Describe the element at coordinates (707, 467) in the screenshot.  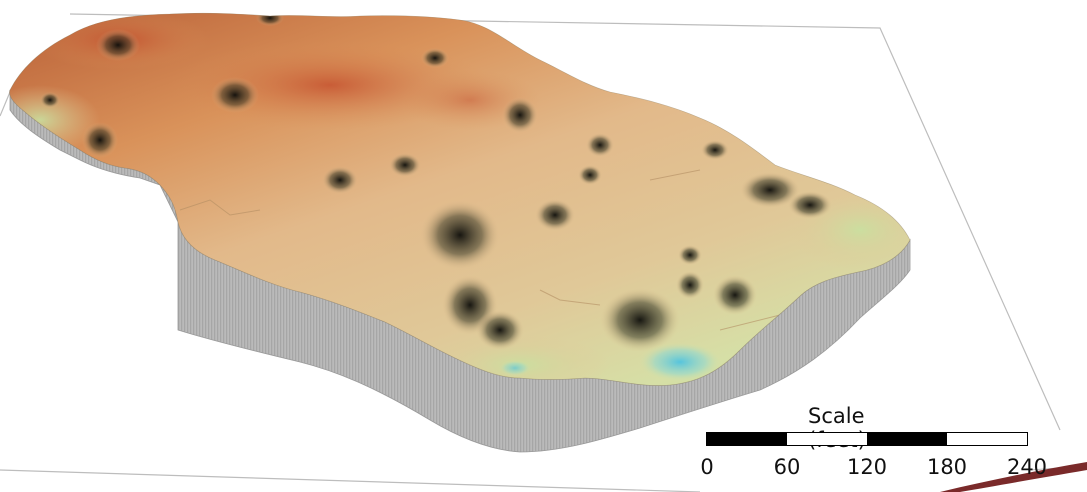
I see `scale-tick-label: 0` at that location.